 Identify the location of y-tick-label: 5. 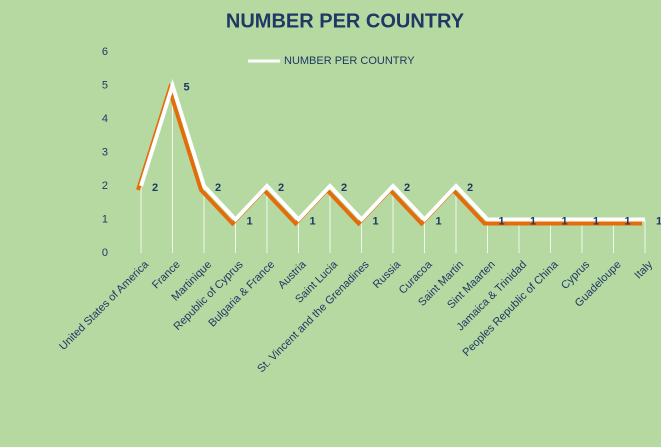
(105, 85).